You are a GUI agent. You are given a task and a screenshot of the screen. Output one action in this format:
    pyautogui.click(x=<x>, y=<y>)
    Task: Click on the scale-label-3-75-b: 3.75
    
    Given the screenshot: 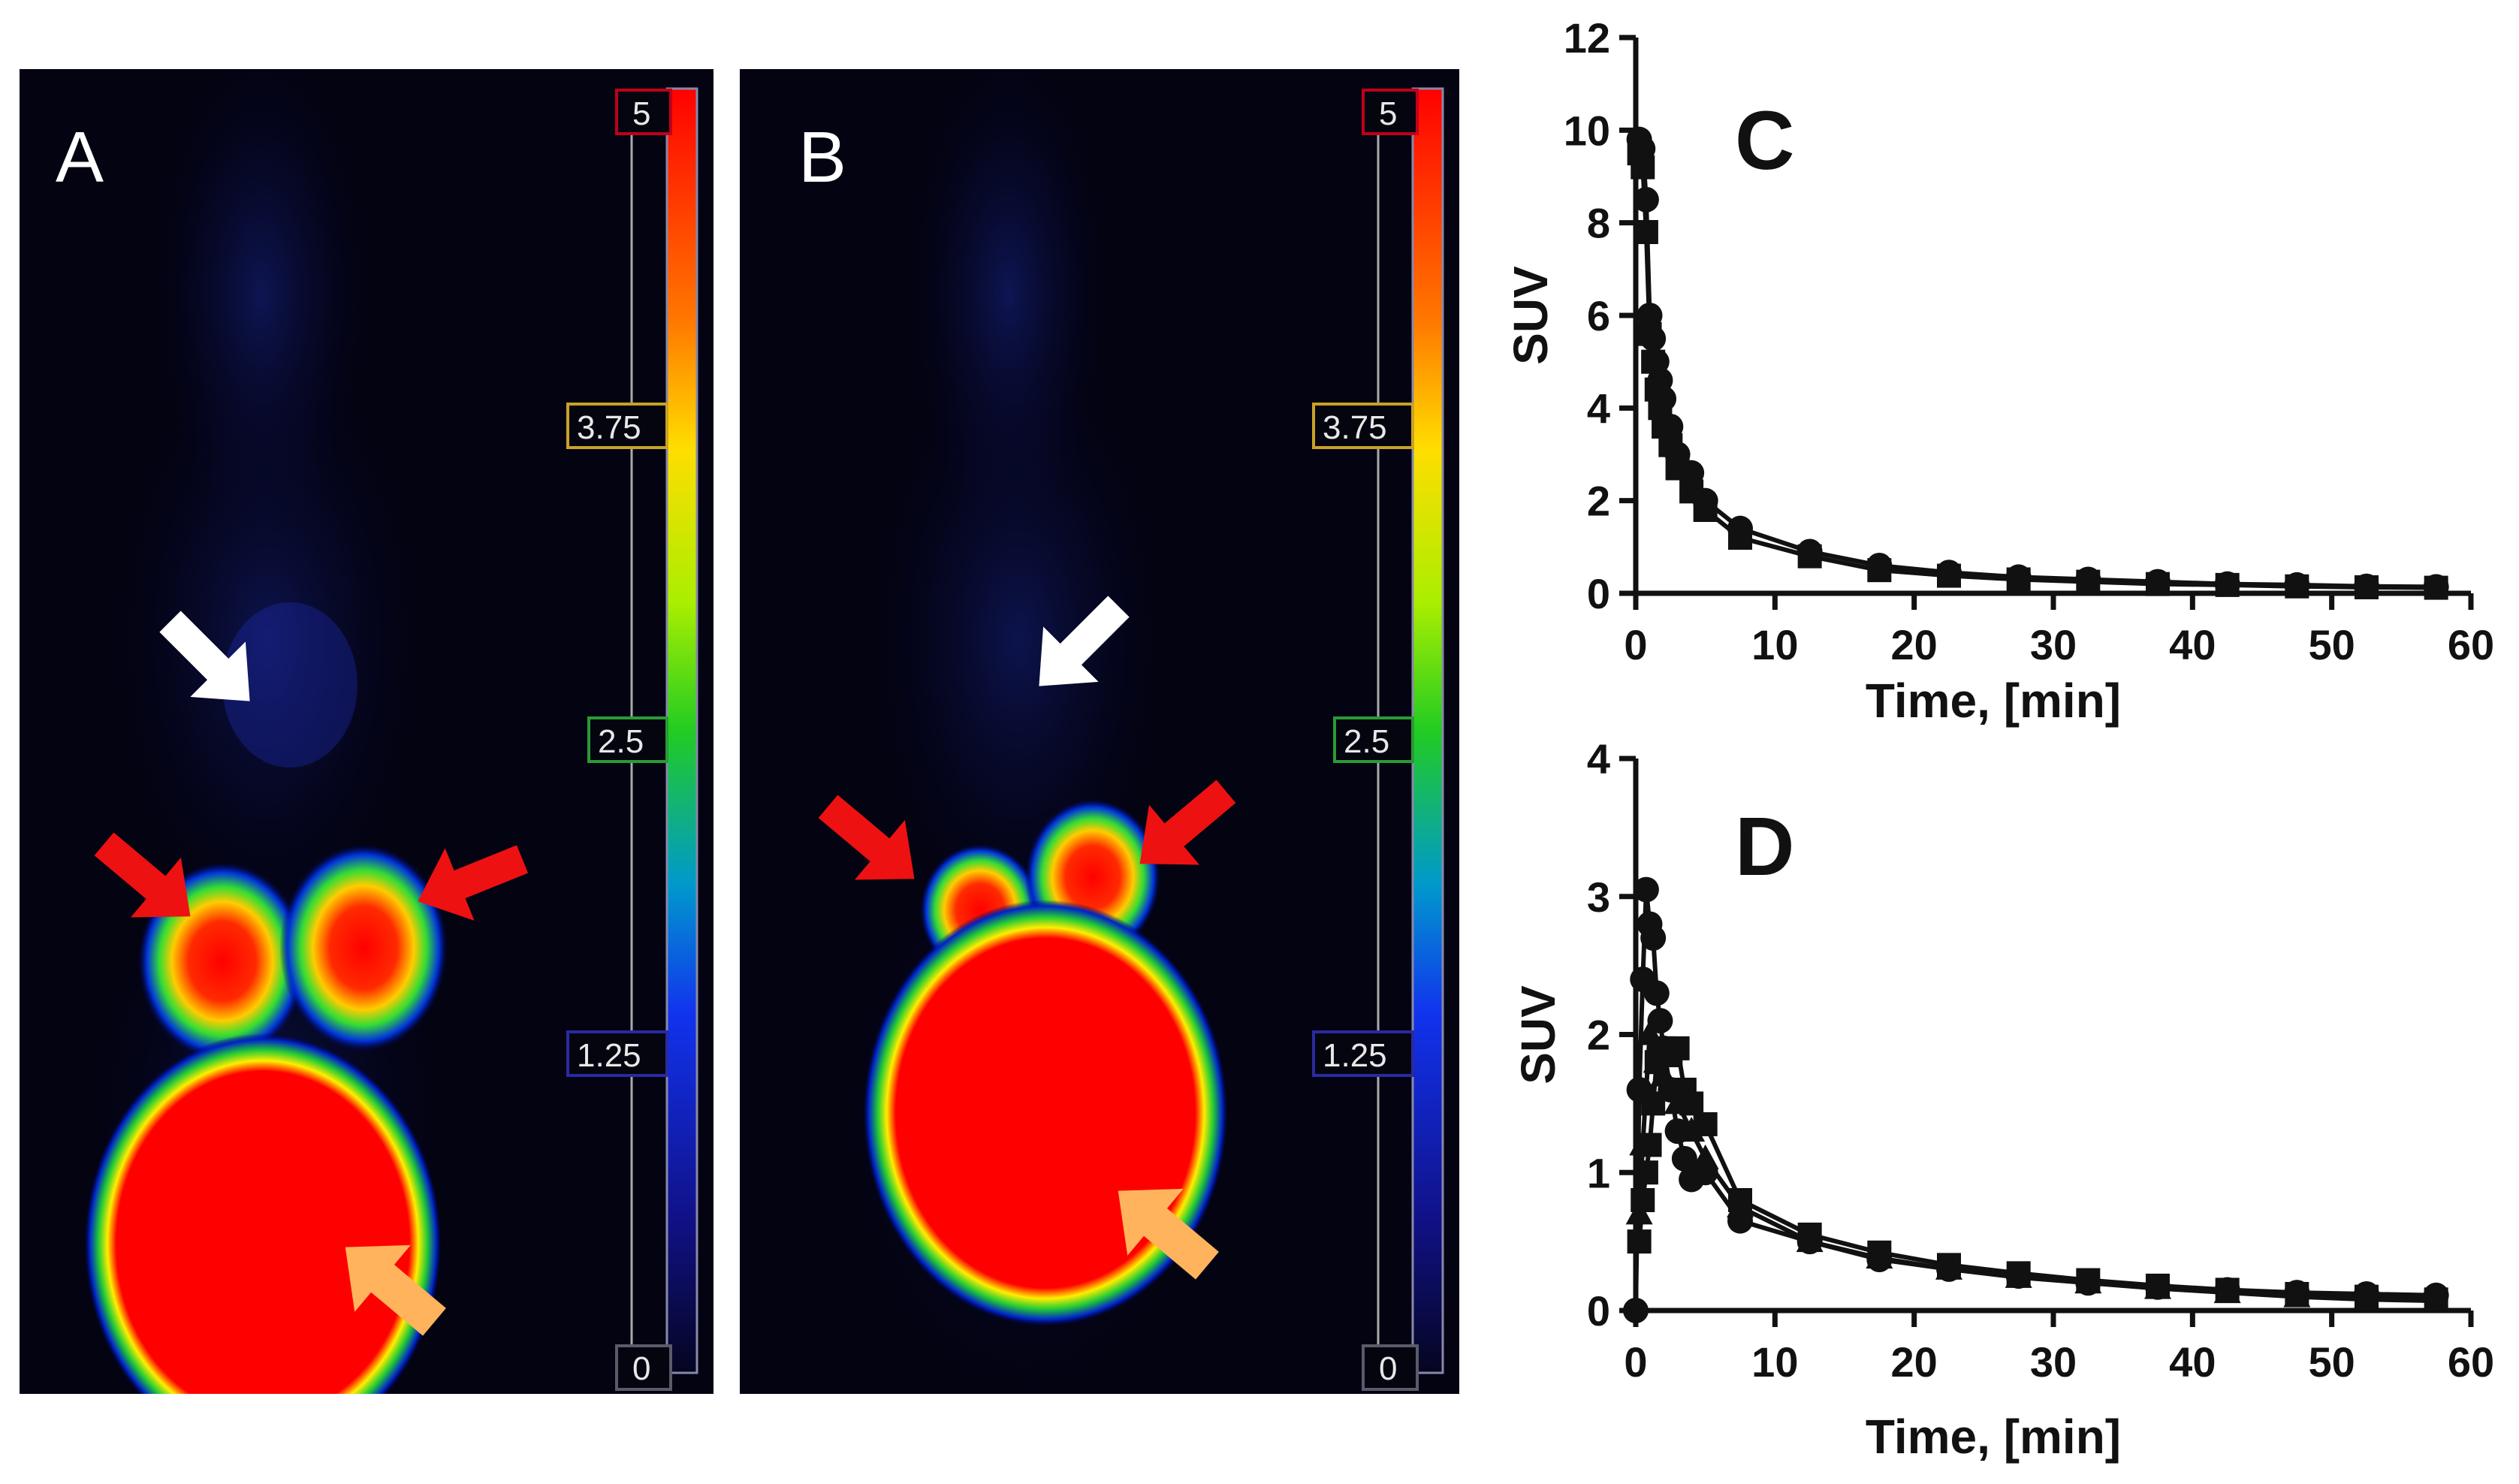 What is the action you would take?
    pyautogui.click(x=1363, y=426)
    